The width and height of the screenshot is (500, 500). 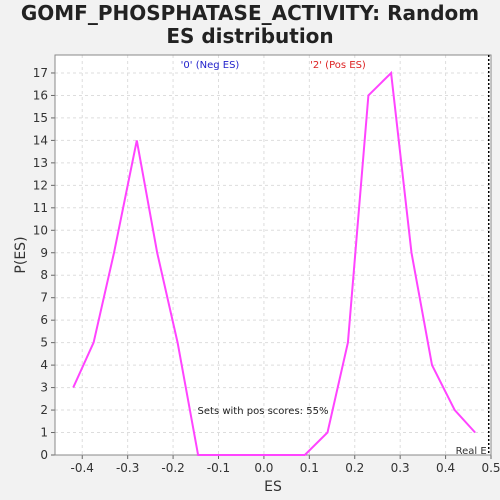 What do you see at coordinates (338, 65) in the screenshot?
I see `pos-es-label: '2' (Pos ES)` at bounding box center [338, 65].